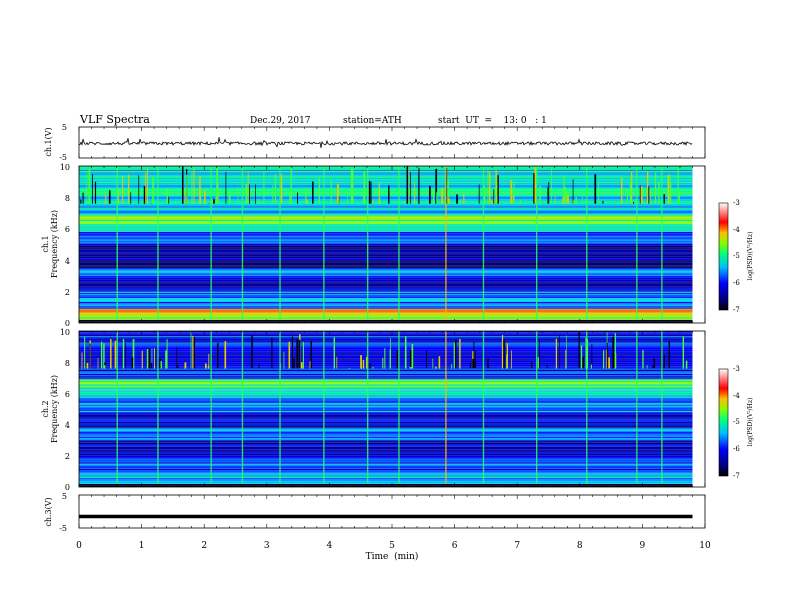  What do you see at coordinates (392, 546) in the screenshot?
I see `xtick-5: 5` at bounding box center [392, 546].